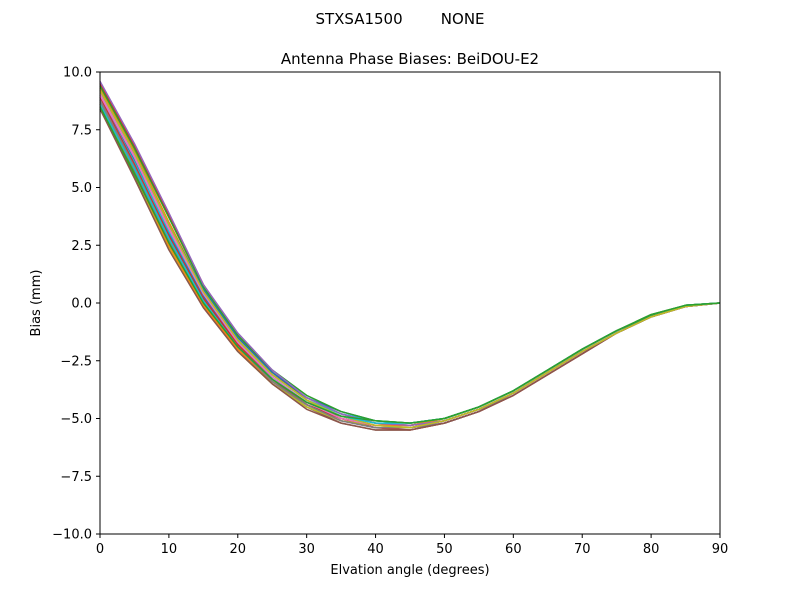  What do you see at coordinates (399, 19) in the screenshot?
I see `figure-suptitle: STXSA1500 NONE` at bounding box center [399, 19].